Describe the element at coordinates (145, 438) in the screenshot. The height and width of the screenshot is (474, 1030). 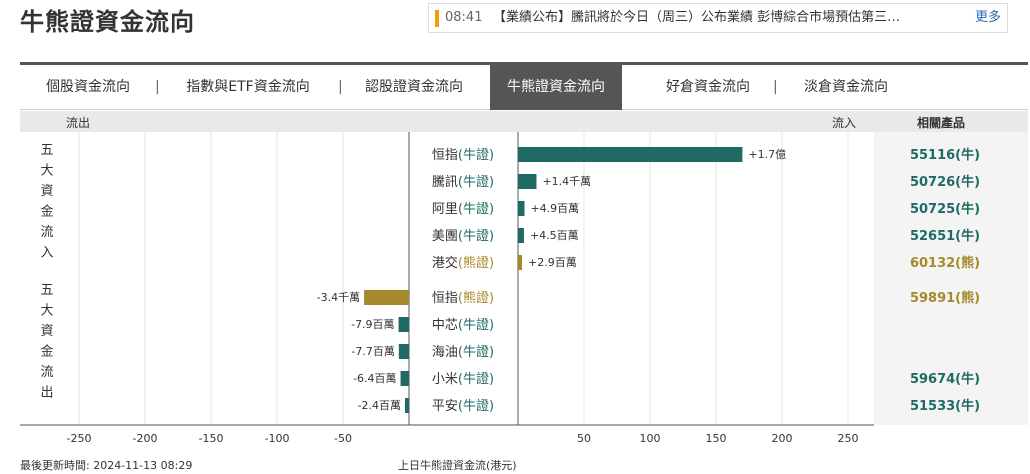
I see `x-tick-label: -200` at that location.